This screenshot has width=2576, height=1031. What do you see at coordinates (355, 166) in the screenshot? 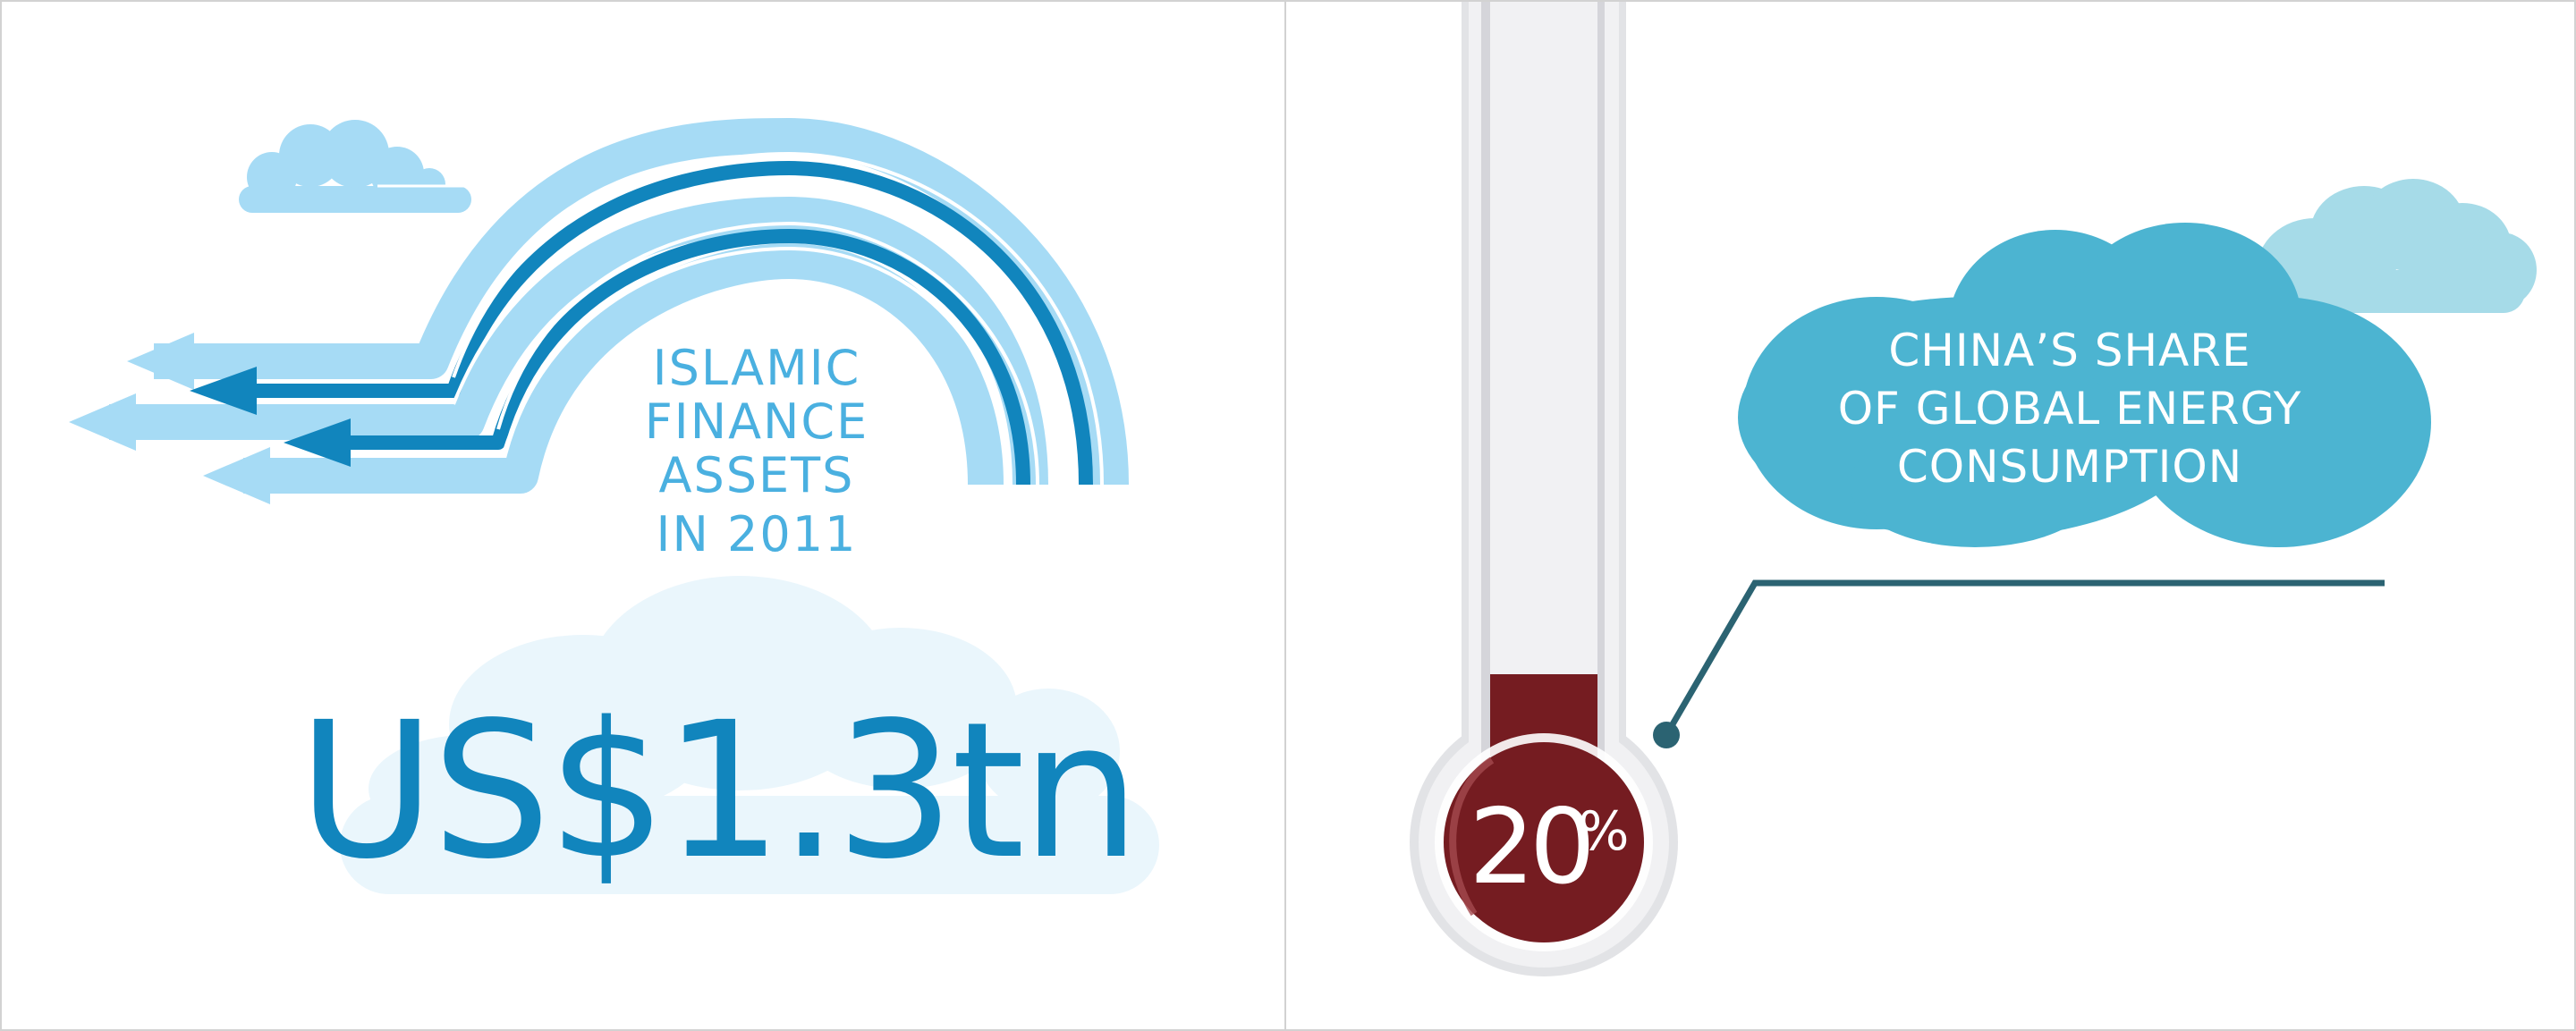
I see `small-cloud-icon` at bounding box center [355, 166].